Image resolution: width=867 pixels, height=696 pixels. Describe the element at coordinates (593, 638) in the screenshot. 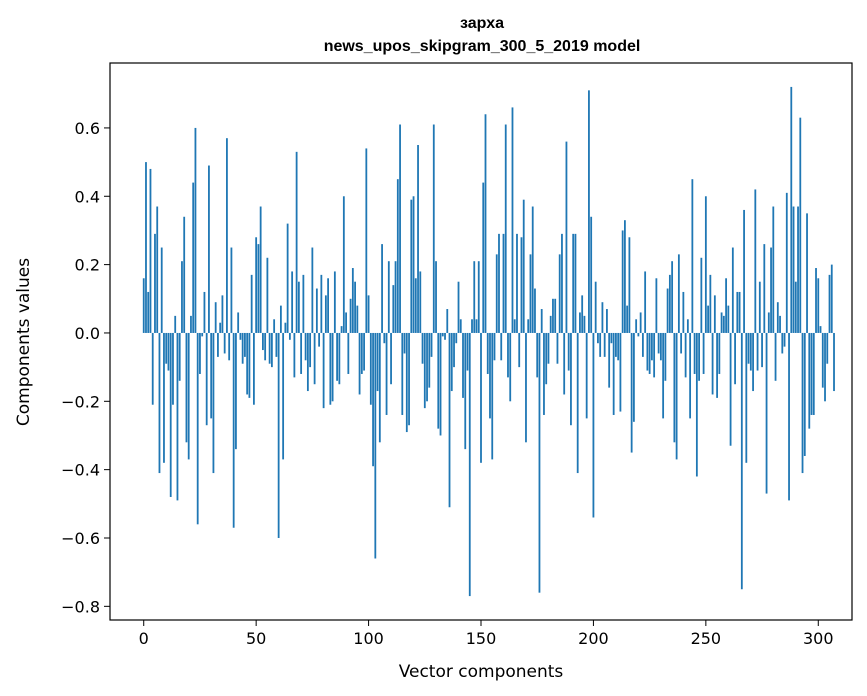

I see `x-tick-label: 200` at that location.